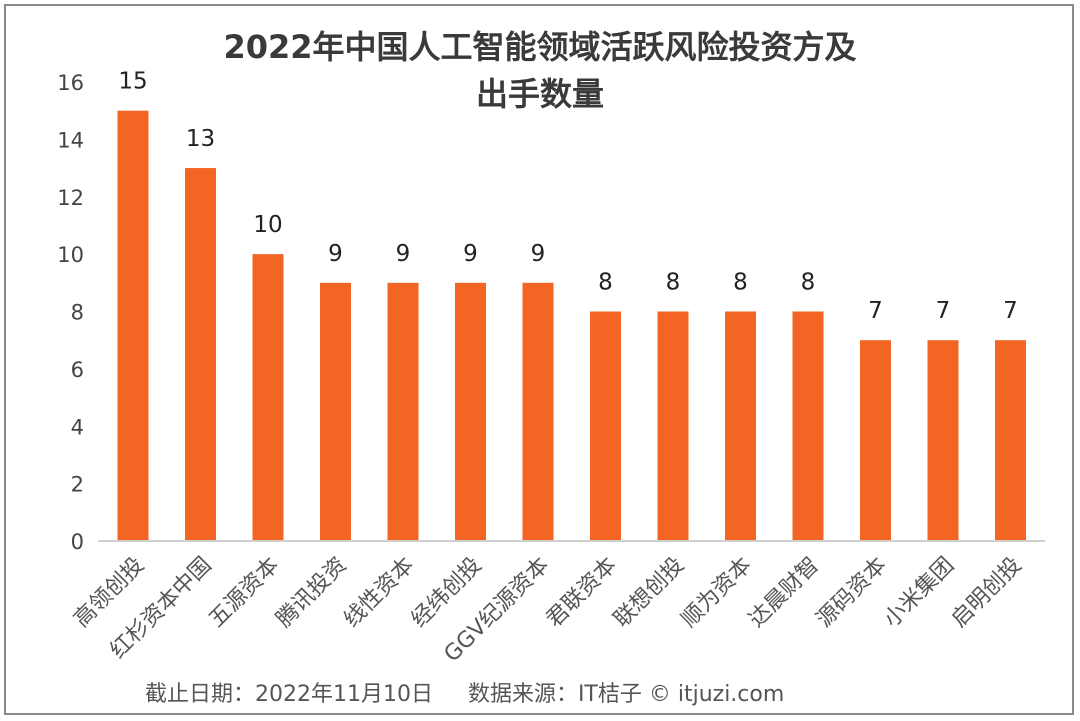  I want to click on y-tick-label: 10, so click(70, 255).